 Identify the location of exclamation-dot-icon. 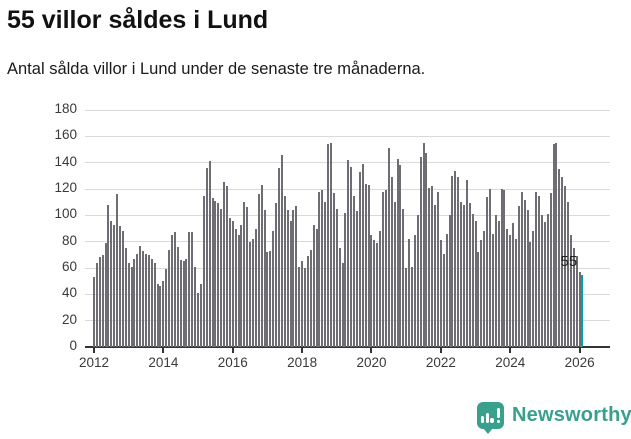
(498, 421).